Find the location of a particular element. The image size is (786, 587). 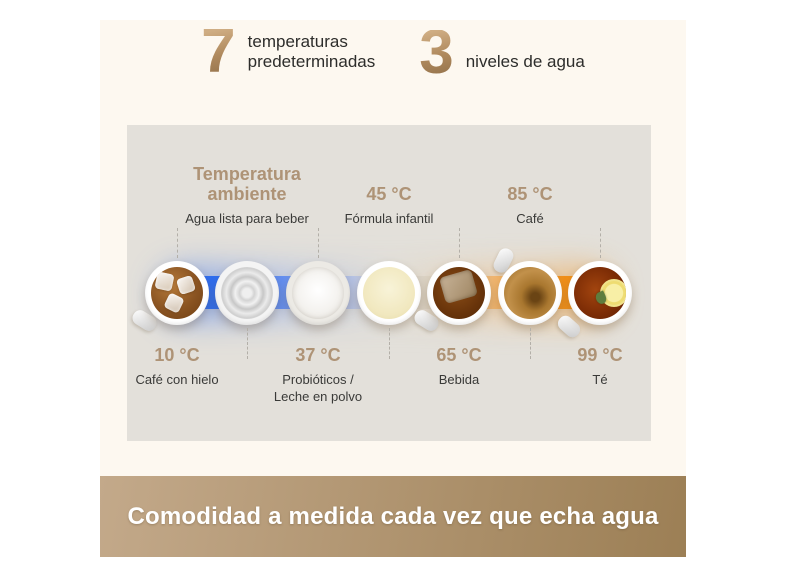

stat-number-temperatures: 7 is located at coordinates (218, 51).